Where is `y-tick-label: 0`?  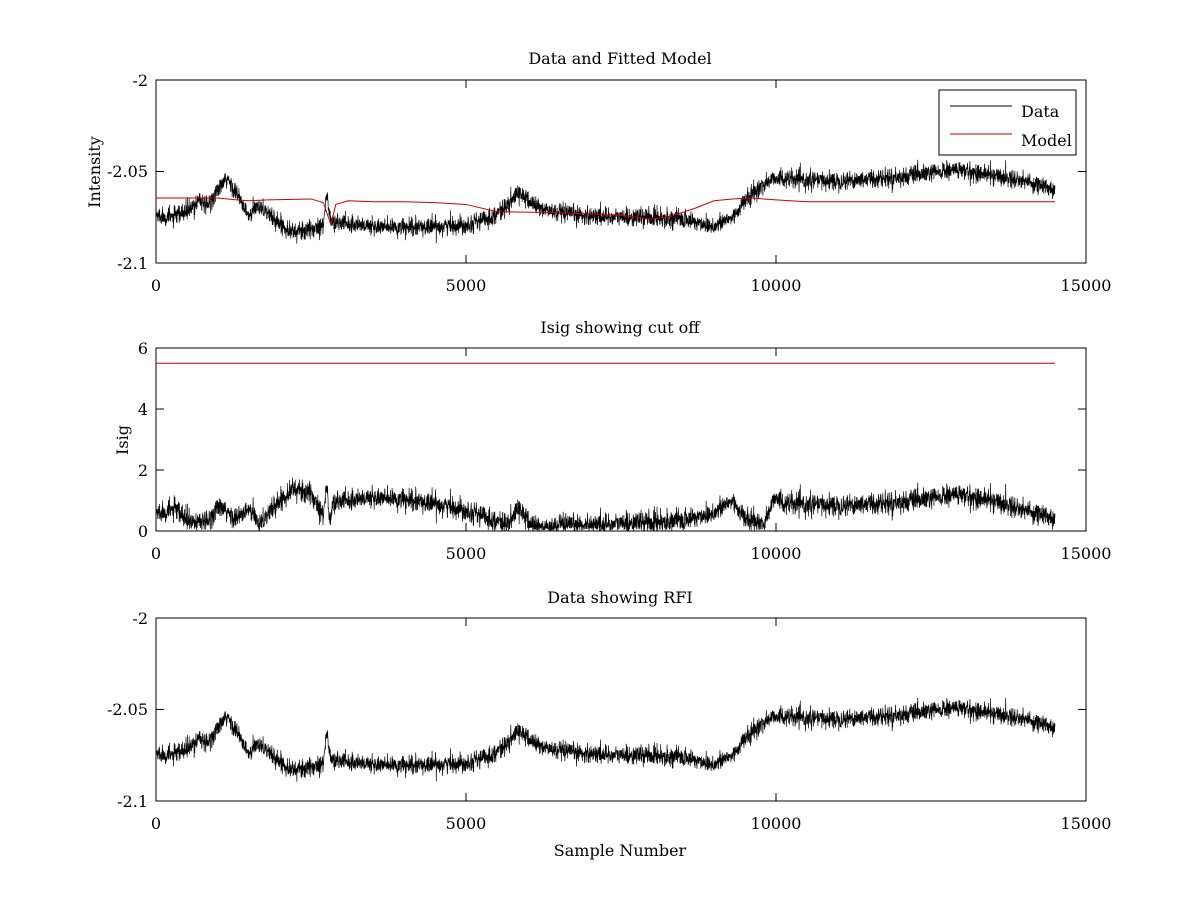
y-tick-label: 0 is located at coordinates (143, 531).